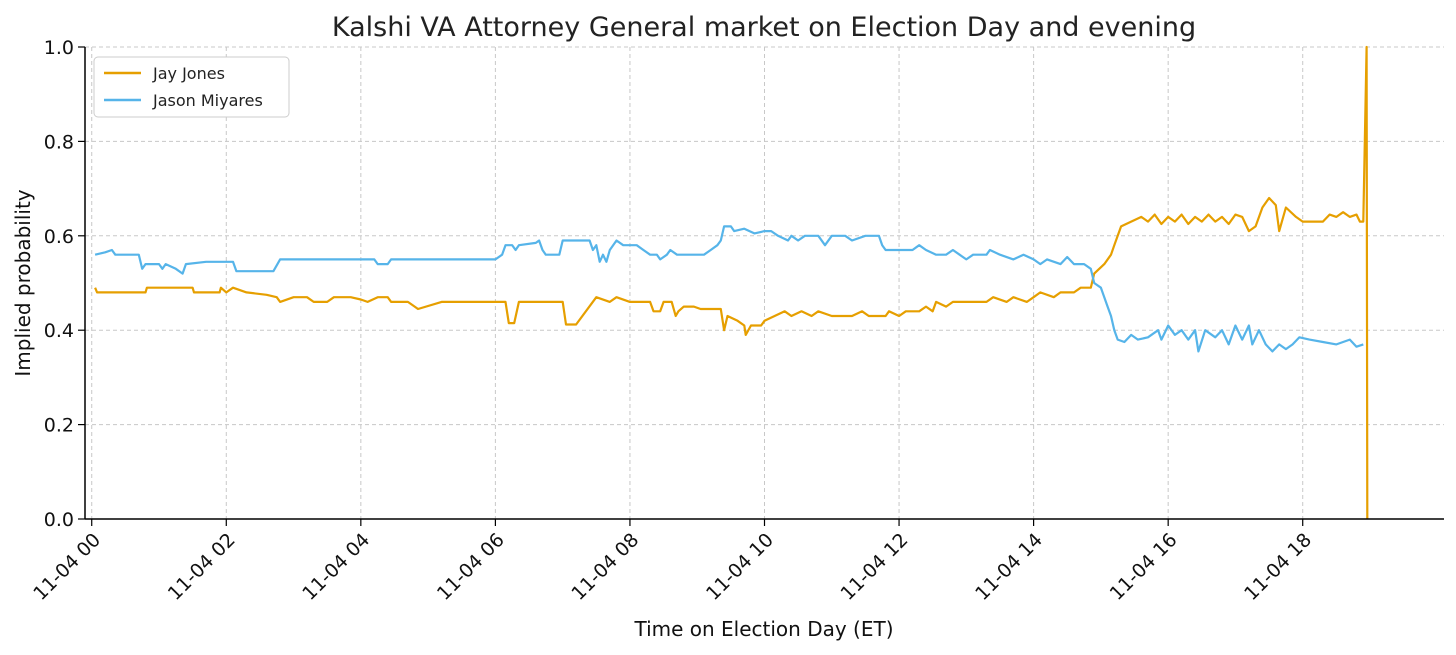 The image size is (1456, 655). What do you see at coordinates (763, 629) in the screenshot?
I see `x-axis-label: Time on Election Day (ET)` at bounding box center [763, 629].